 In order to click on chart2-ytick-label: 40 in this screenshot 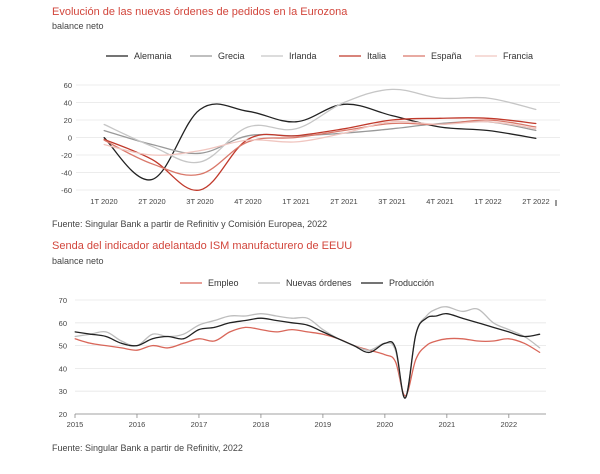, I will do `click(63, 368)`.